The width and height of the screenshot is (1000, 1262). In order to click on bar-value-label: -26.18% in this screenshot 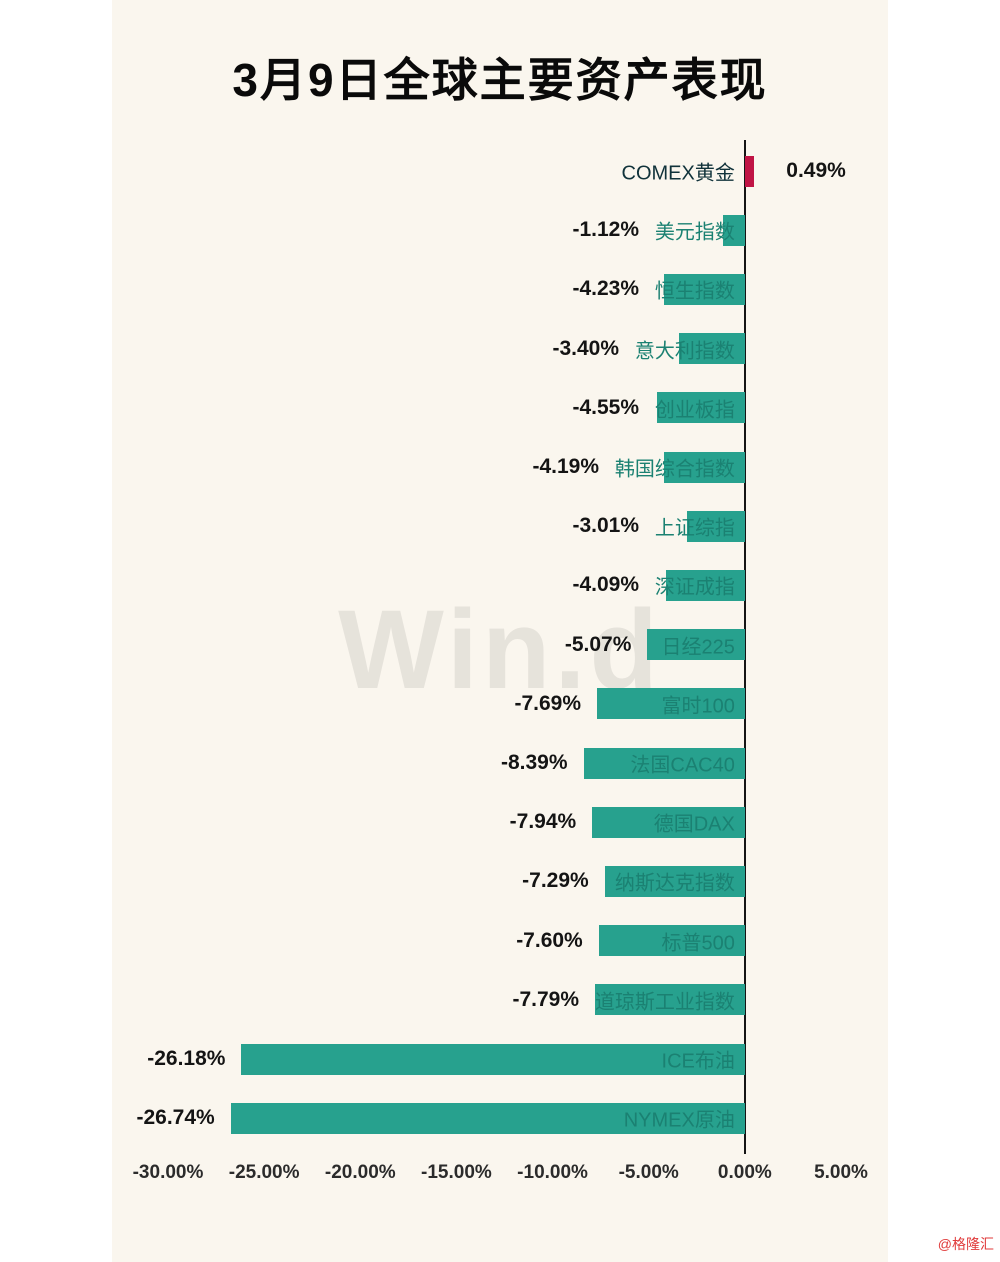, I will do `click(186, 1058)`.